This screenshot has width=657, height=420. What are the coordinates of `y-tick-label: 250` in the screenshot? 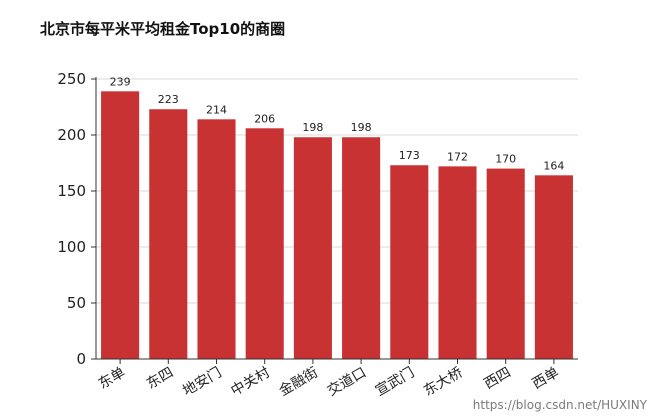 It's located at (71, 79).